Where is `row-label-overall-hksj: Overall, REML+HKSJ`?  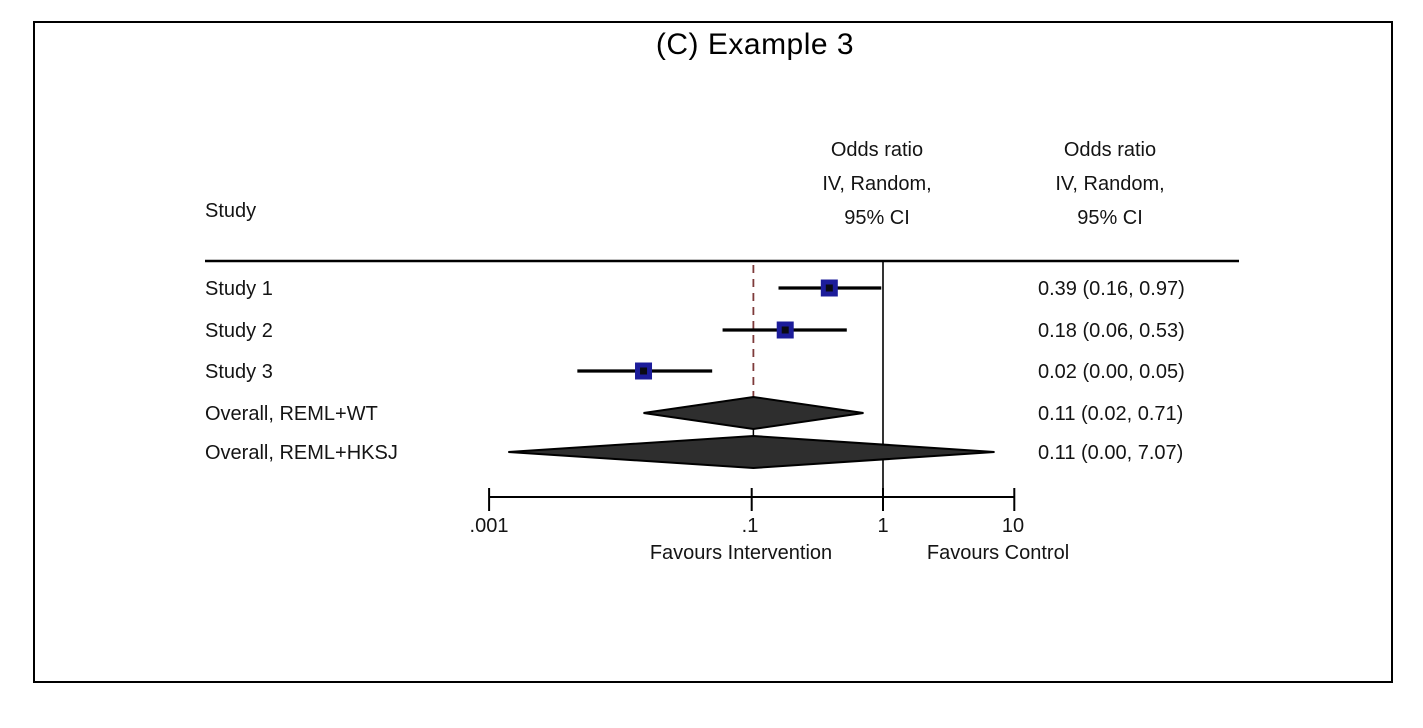
row-label-overall-hksj: Overall, REML+HKSJ is located at coordinates (301, 453).